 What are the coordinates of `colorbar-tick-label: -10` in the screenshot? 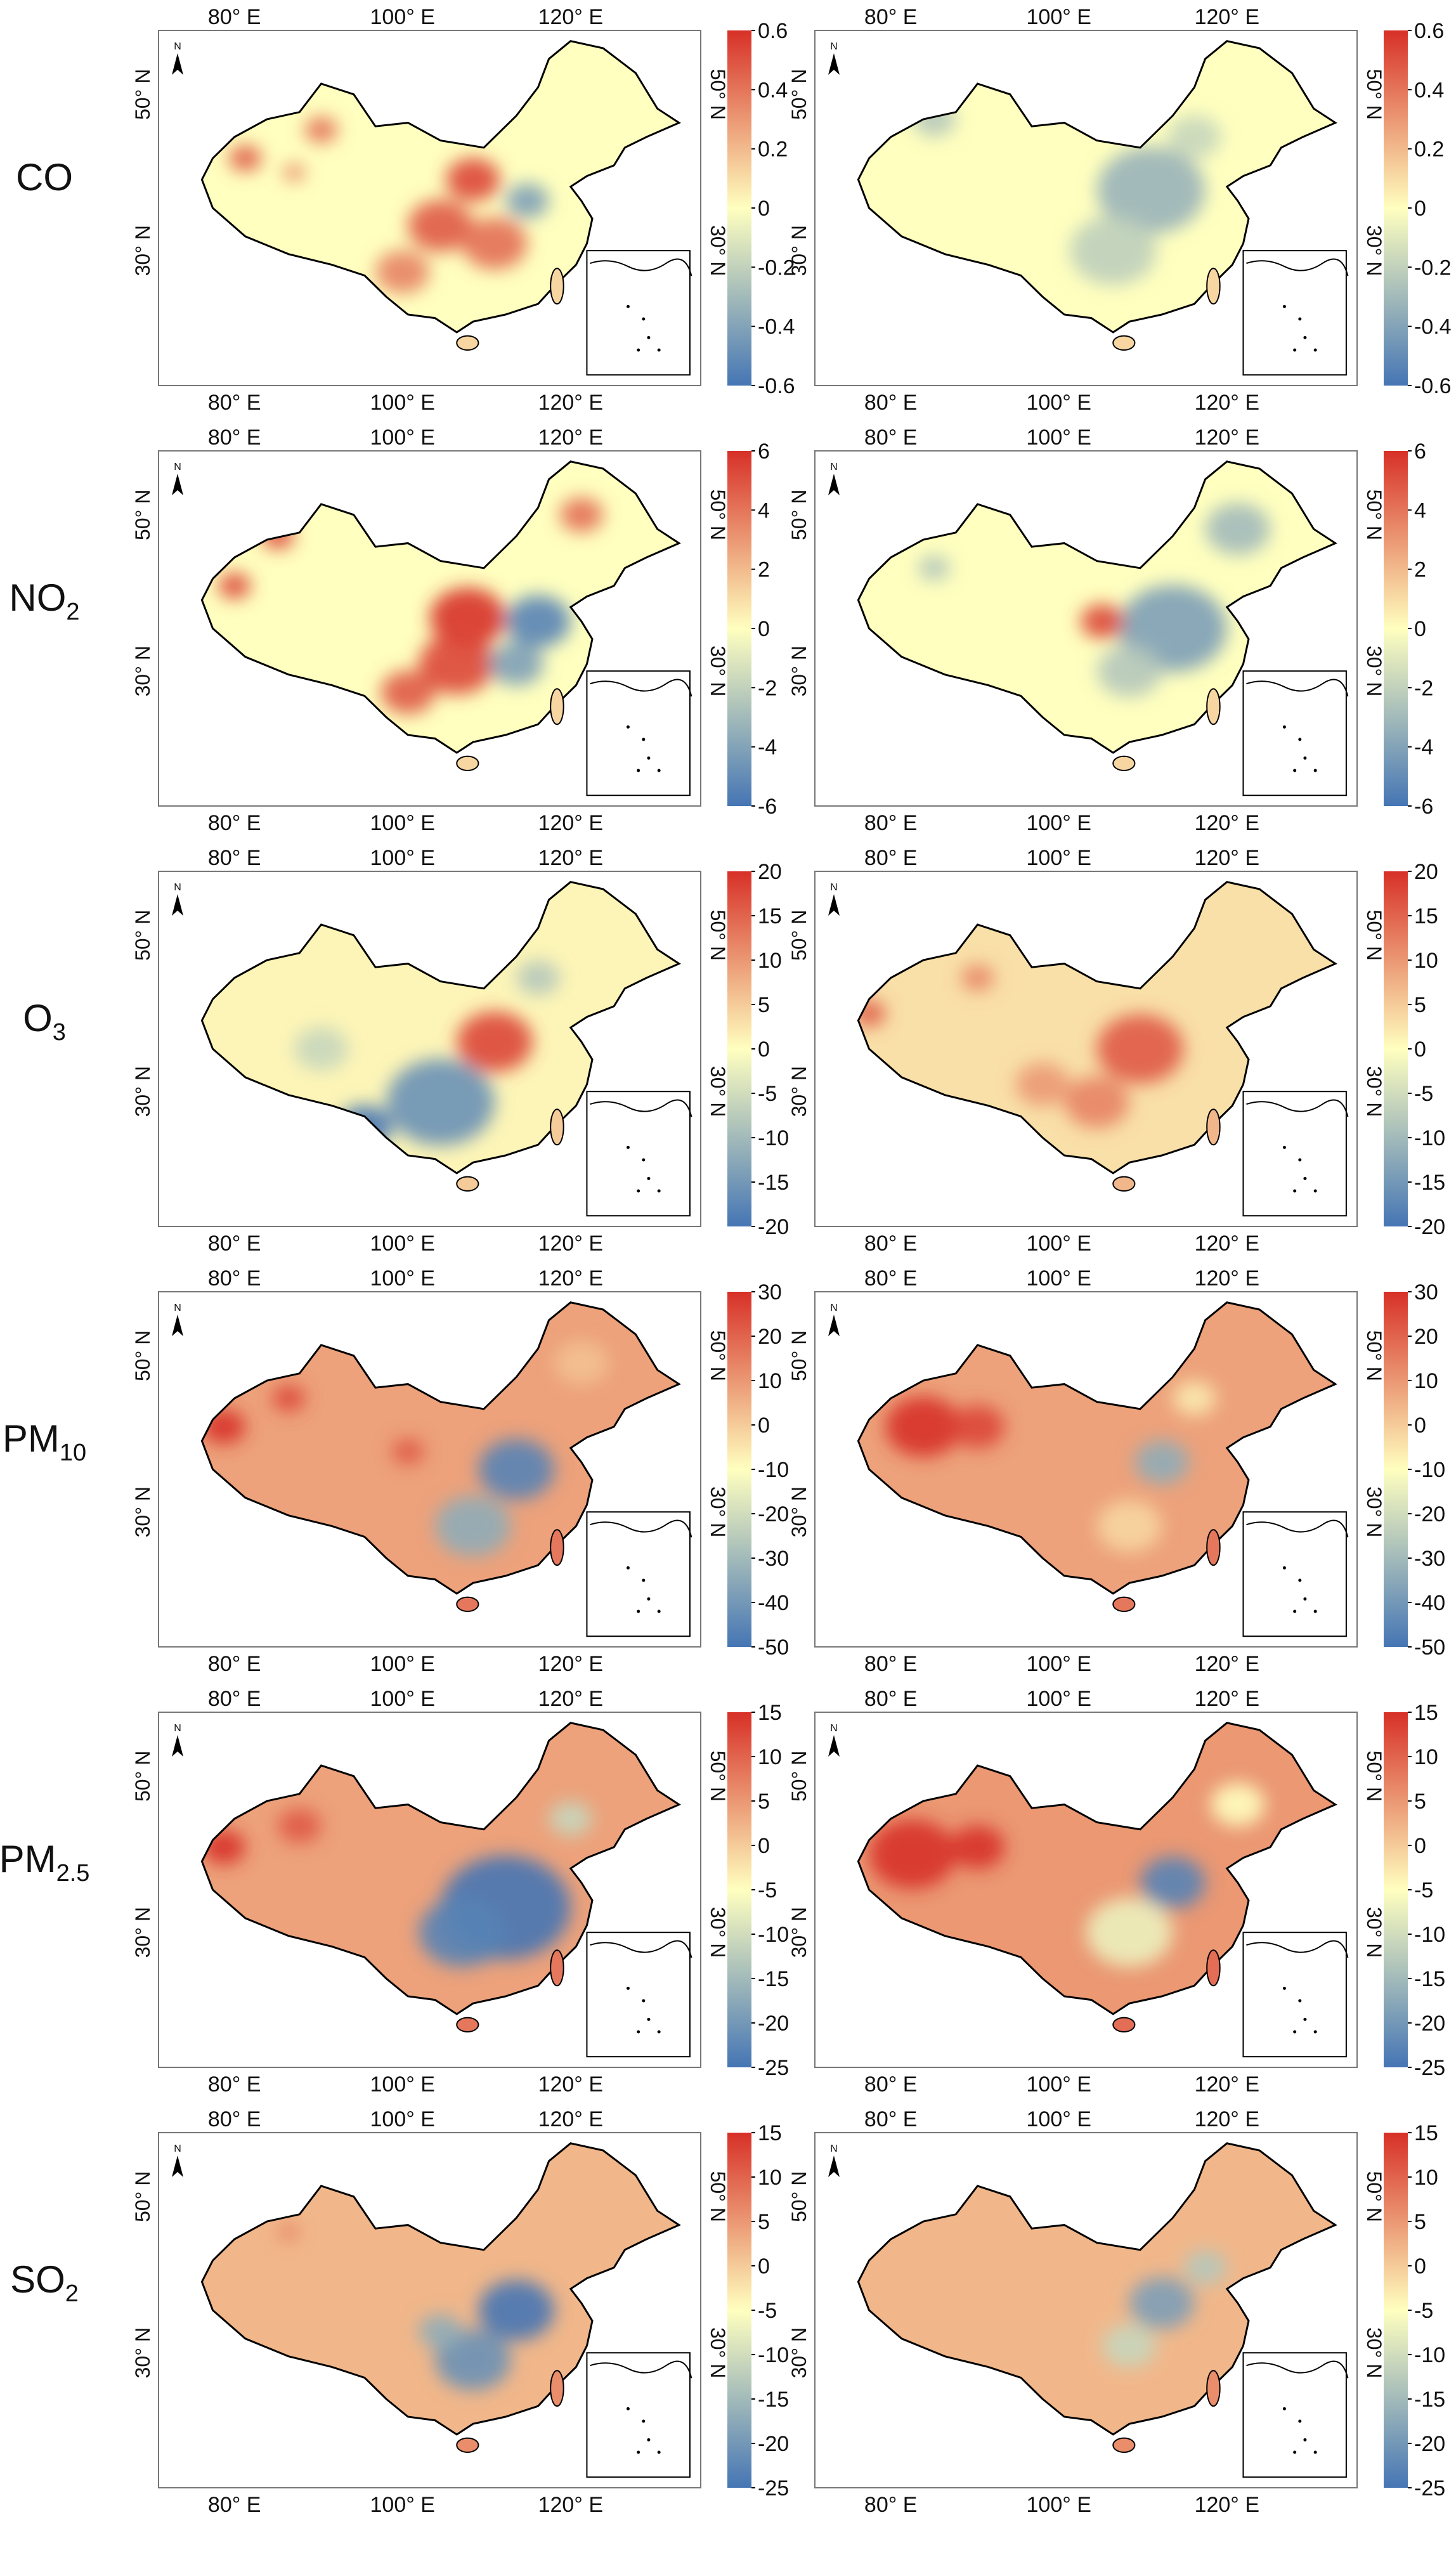 It's located at (773, 2355).